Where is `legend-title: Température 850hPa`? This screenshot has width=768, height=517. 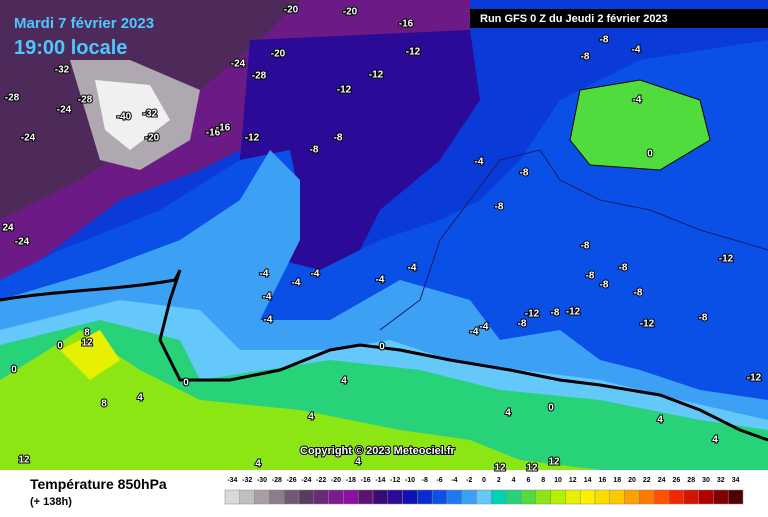 legend-title: Température 850hPa is located at coordinates (98, 484).